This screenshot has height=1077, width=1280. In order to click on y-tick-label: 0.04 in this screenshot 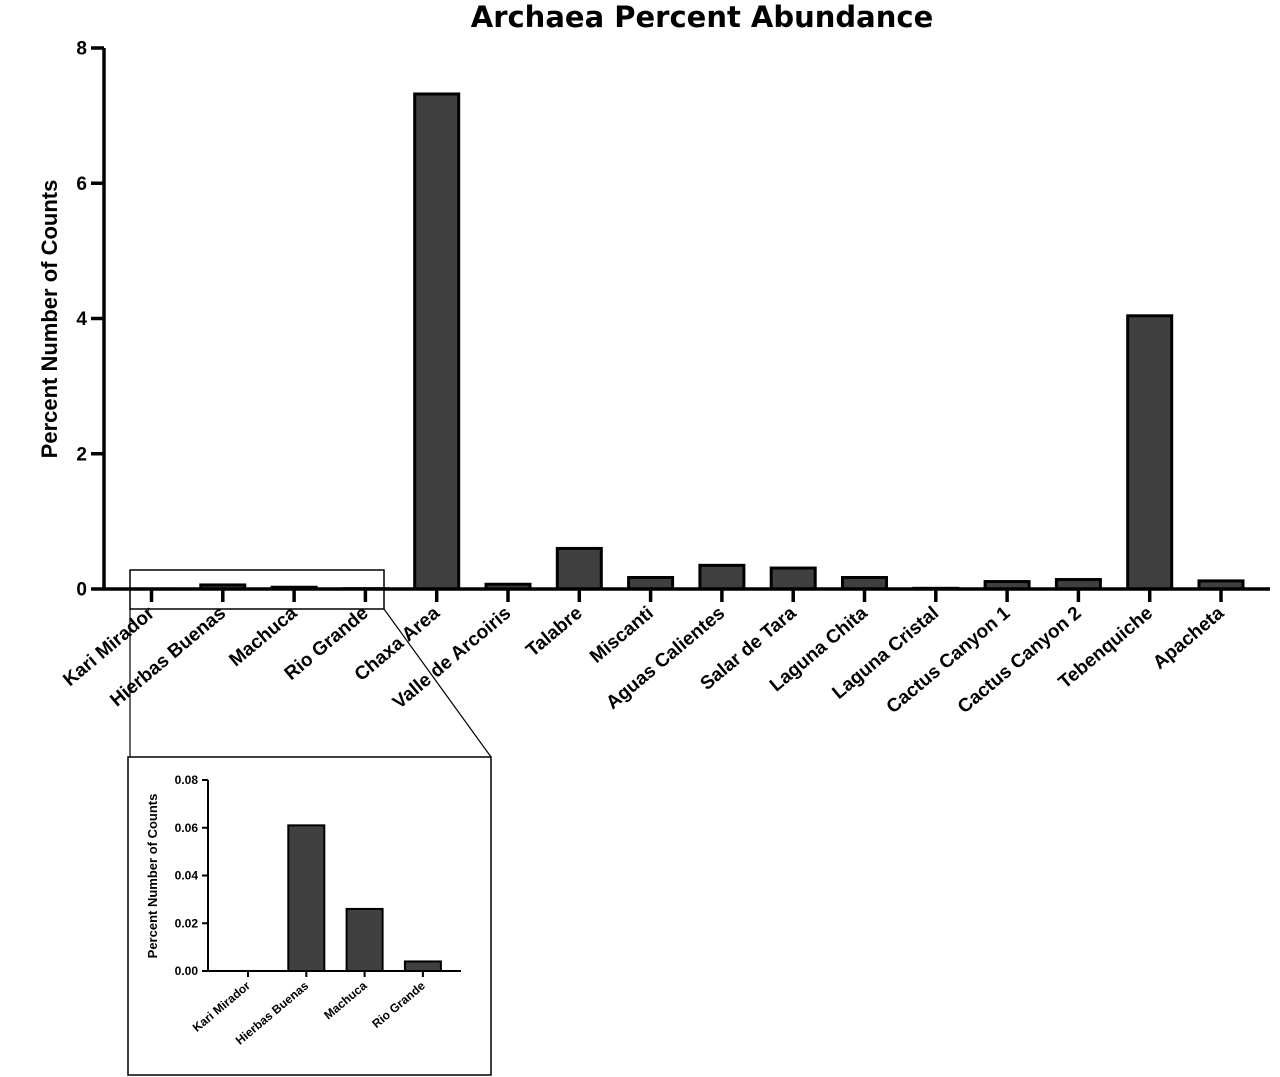, I will do `click(187, 876)`.